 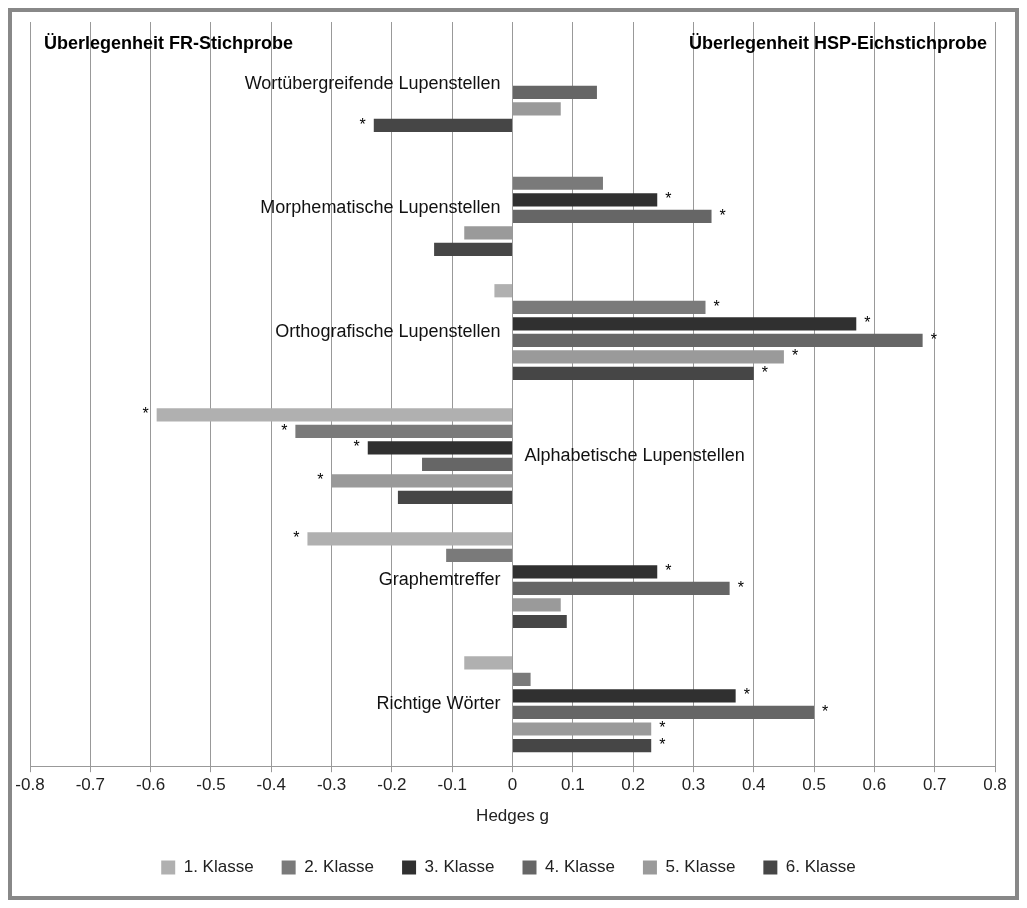 What do you see at coordinates (169, 42) in the screenshot?
I see `annotation: Überlegenheit FR-Stichprobe` at bounding box center [169, 42].